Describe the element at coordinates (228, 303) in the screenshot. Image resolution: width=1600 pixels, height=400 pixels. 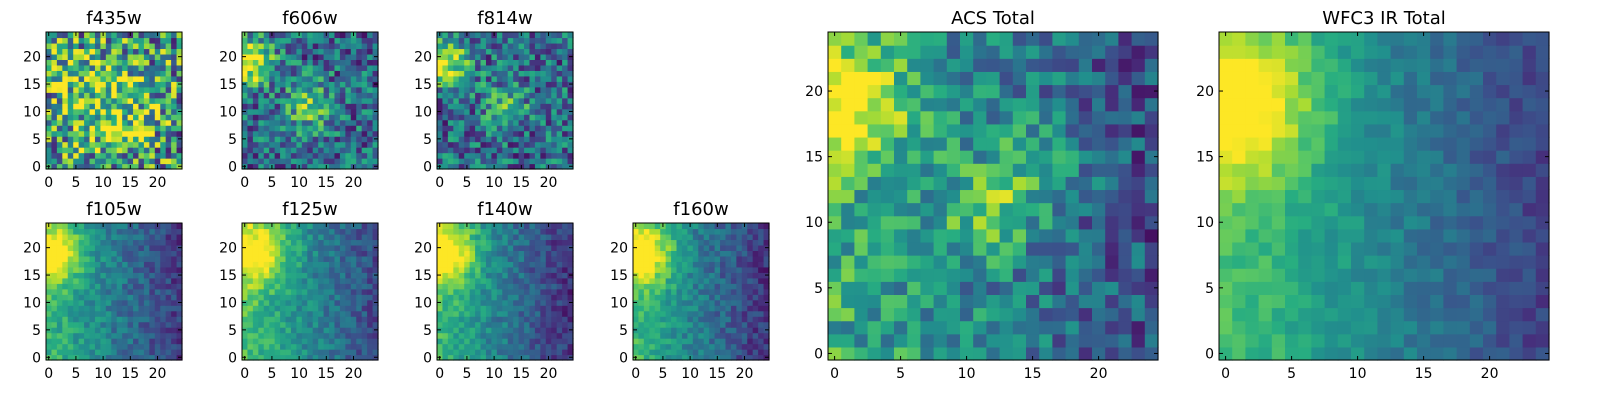
I see `y-tick-label: 10` at that location.